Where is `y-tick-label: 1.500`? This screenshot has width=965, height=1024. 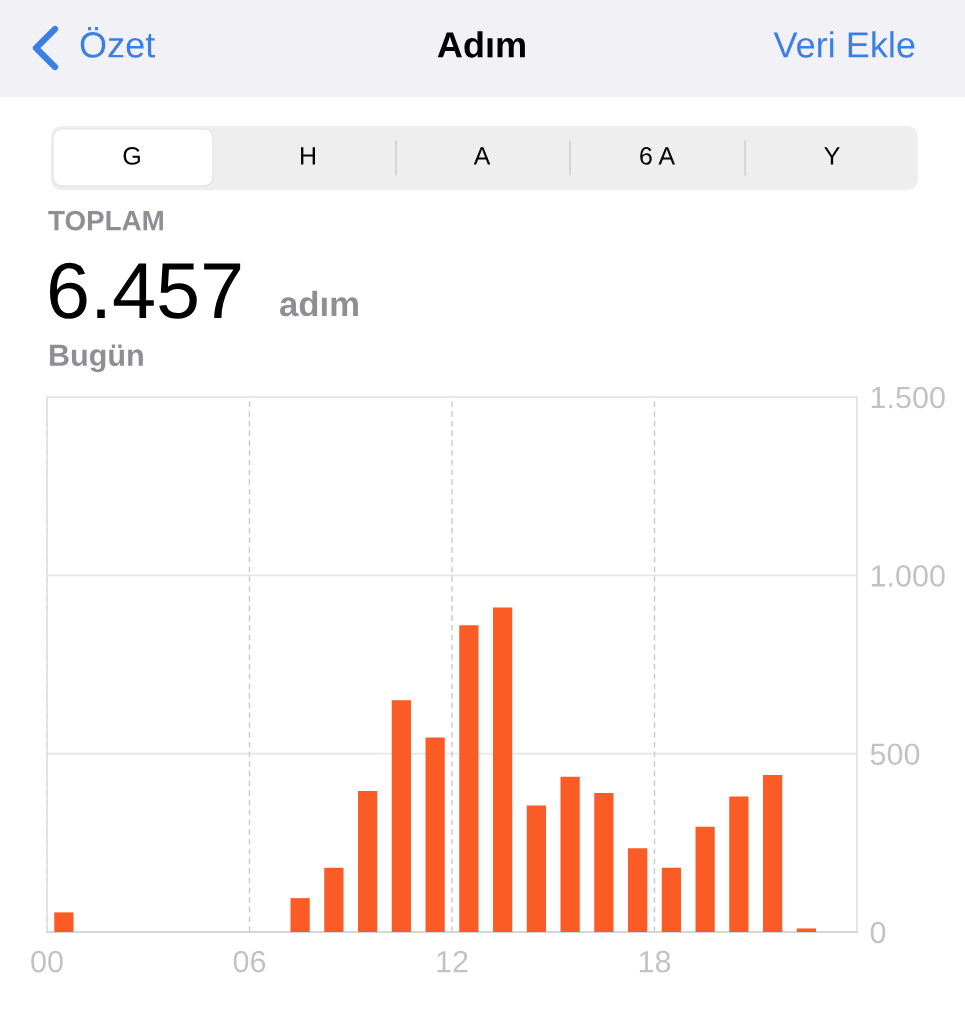 y-tick-label: 1.500 is located at coordinates (908, 397).